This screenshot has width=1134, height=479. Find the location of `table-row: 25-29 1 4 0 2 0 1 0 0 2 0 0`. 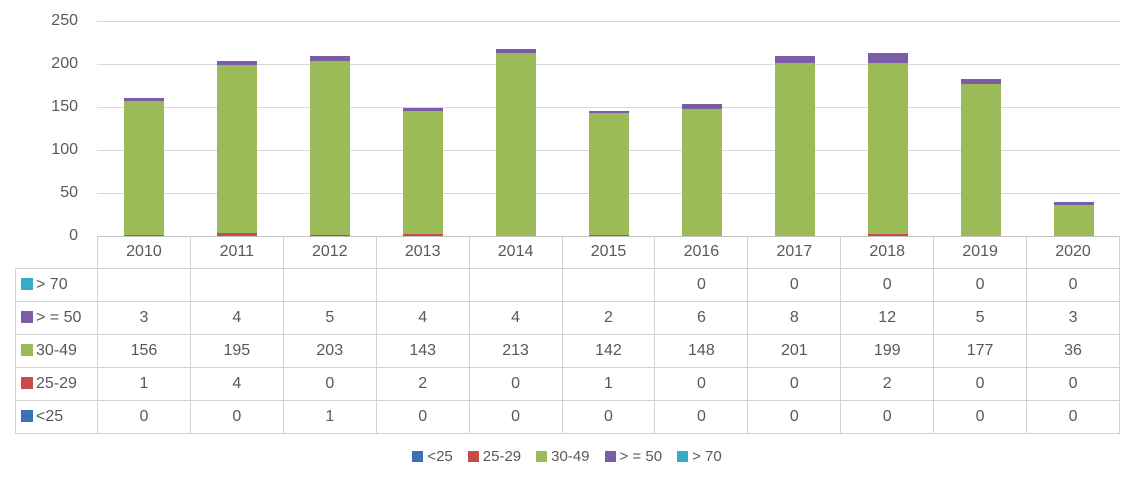

table-row: 25-29 1 4 0 2 0 1 0 0 2 0 0 is located at coordinates (567, 384).